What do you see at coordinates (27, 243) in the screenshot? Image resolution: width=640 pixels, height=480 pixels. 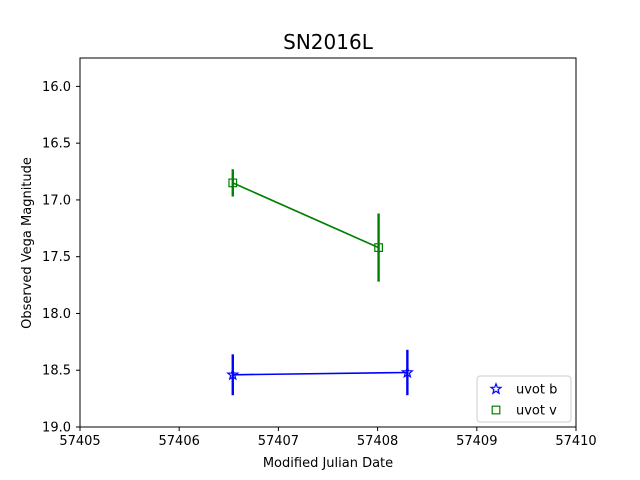 I see `y-axis-label: Observed Vega Magnitude` at bounding box center [27, 243].